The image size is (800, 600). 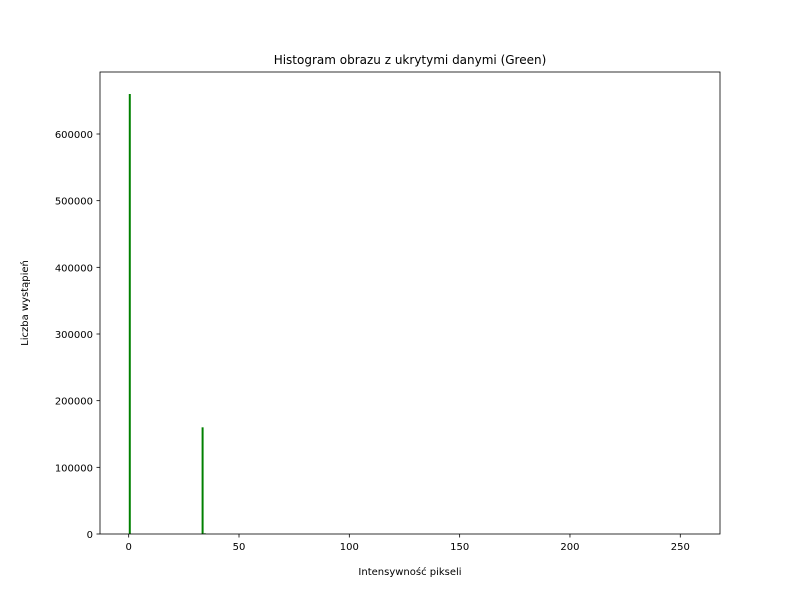 What do you see at coordinates (74, 202) in the screenshot?
I see `y-tick-label: 500000` at bounding box center [74, 202].